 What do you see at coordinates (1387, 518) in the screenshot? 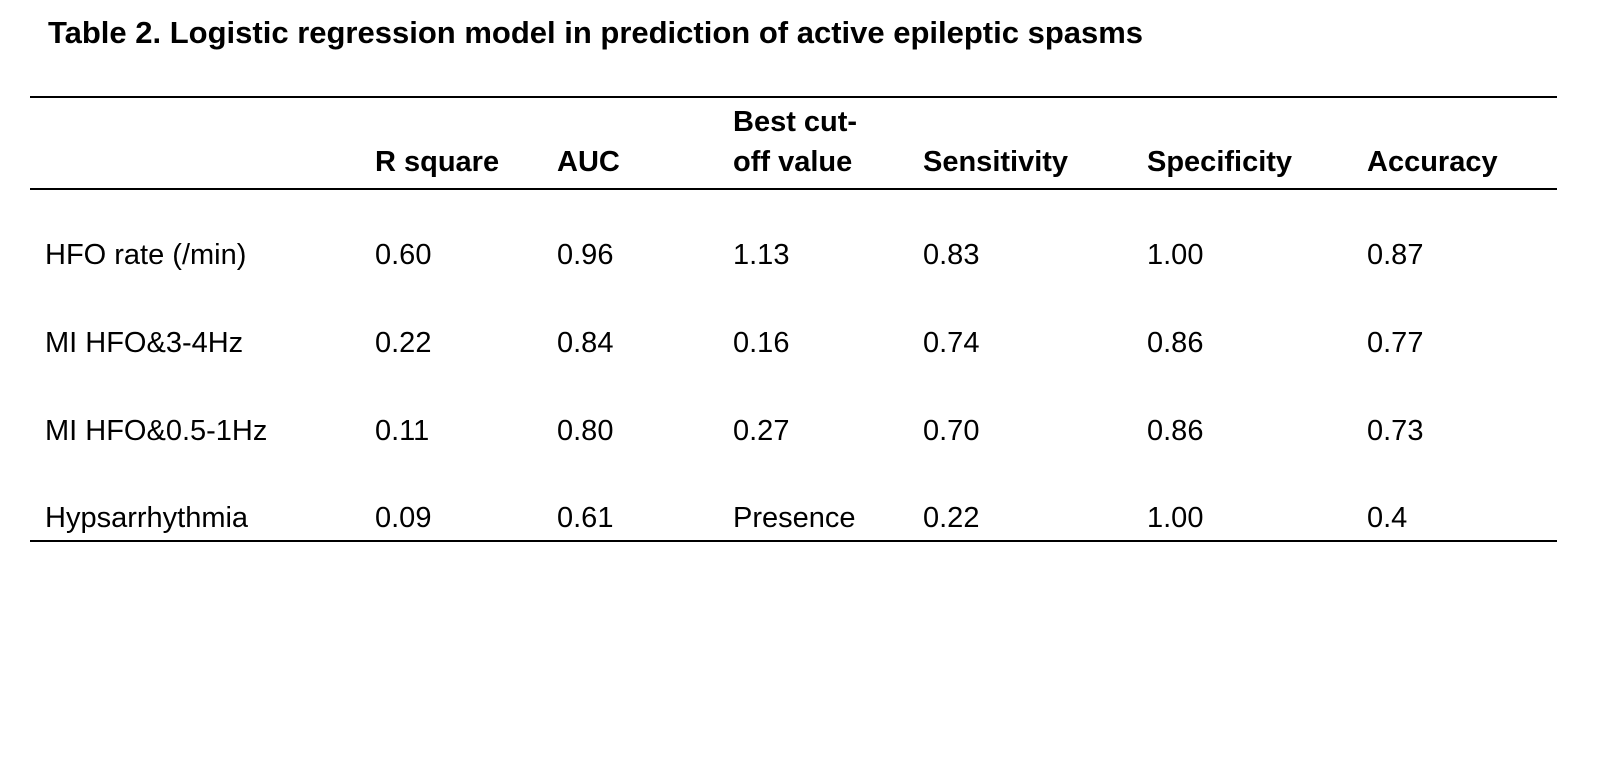
I see `table-cell: 0.4` at bounding box center [1387, 518].